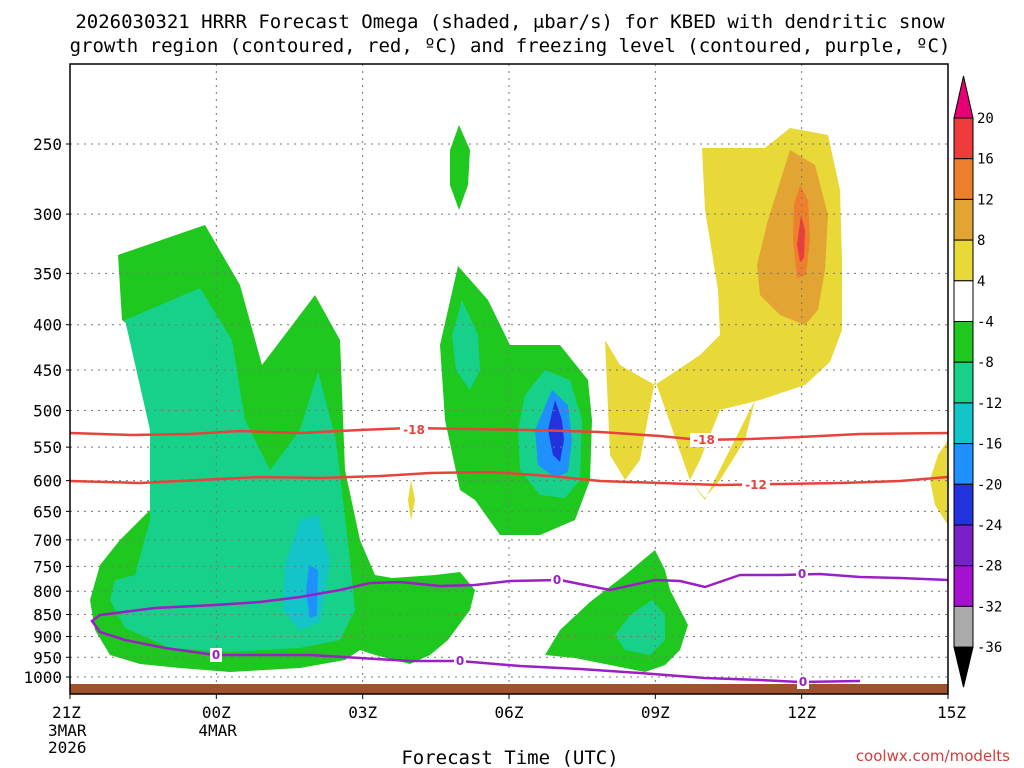 This screenshot has height=768, width=1024. Describe the element at coordinates (981, 282) in the screenshot. I see `colorbar-label: 4` at that location.